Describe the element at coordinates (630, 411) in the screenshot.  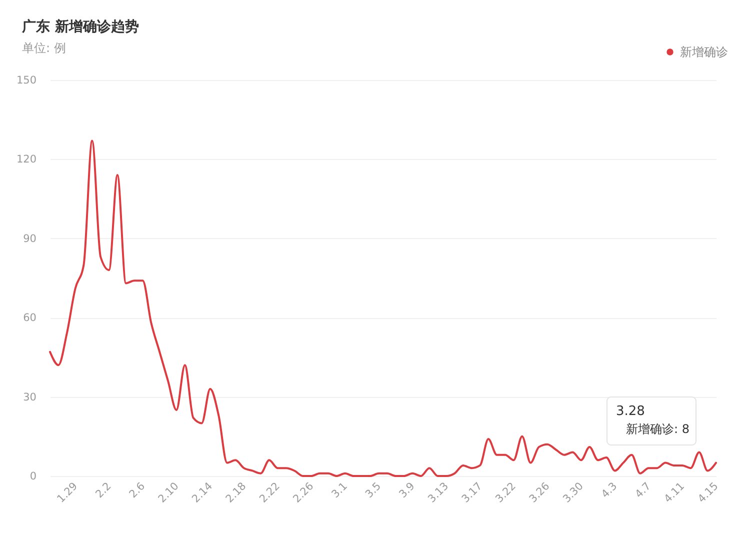
I see `annotation: 3.28` at that location.